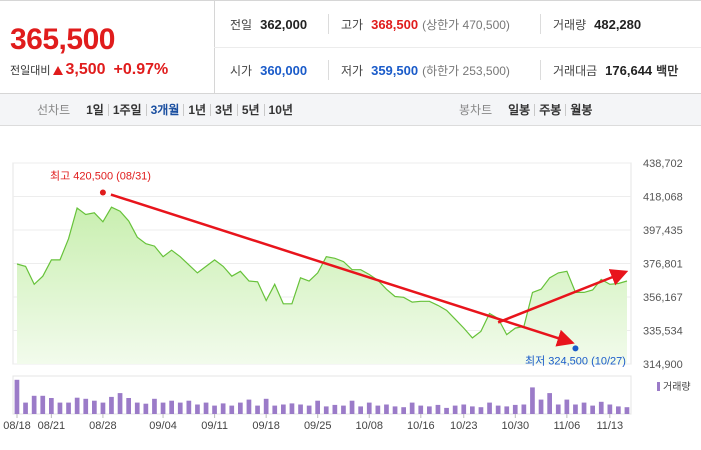 This screenshot has height=450, width=701. What do you see at coordinates (663, 231) in the screenshot?
I see `y-tick-label: 397,435` at bounding box center [663, 231].